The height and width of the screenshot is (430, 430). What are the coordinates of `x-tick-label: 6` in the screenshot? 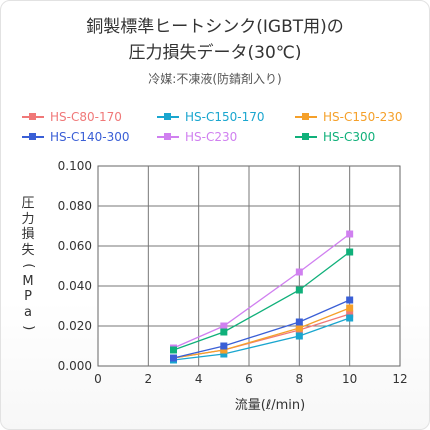 It's located at (249, 379).